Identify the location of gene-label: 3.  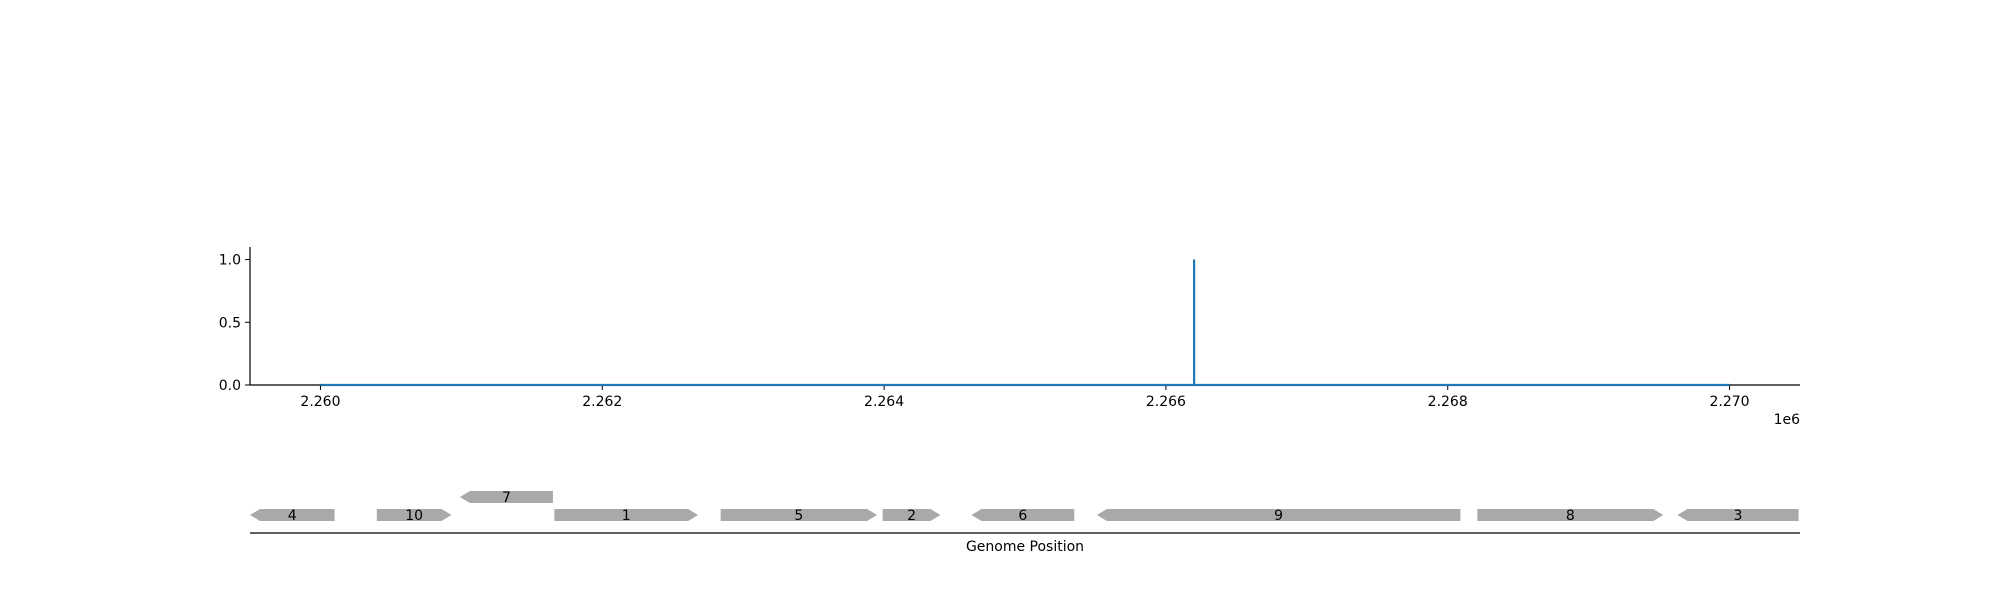
(1738, 516).